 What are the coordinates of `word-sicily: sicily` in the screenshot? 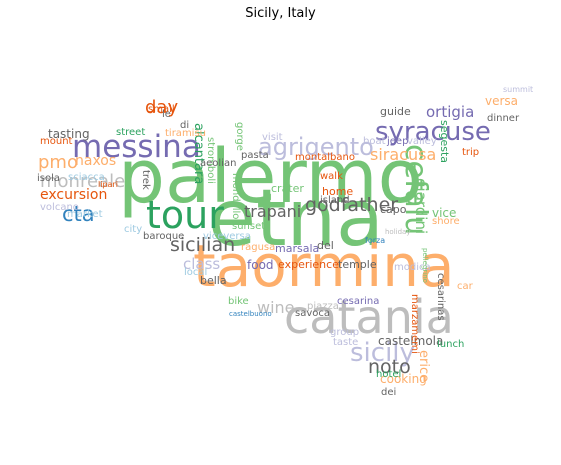 It's located at (382, 353).